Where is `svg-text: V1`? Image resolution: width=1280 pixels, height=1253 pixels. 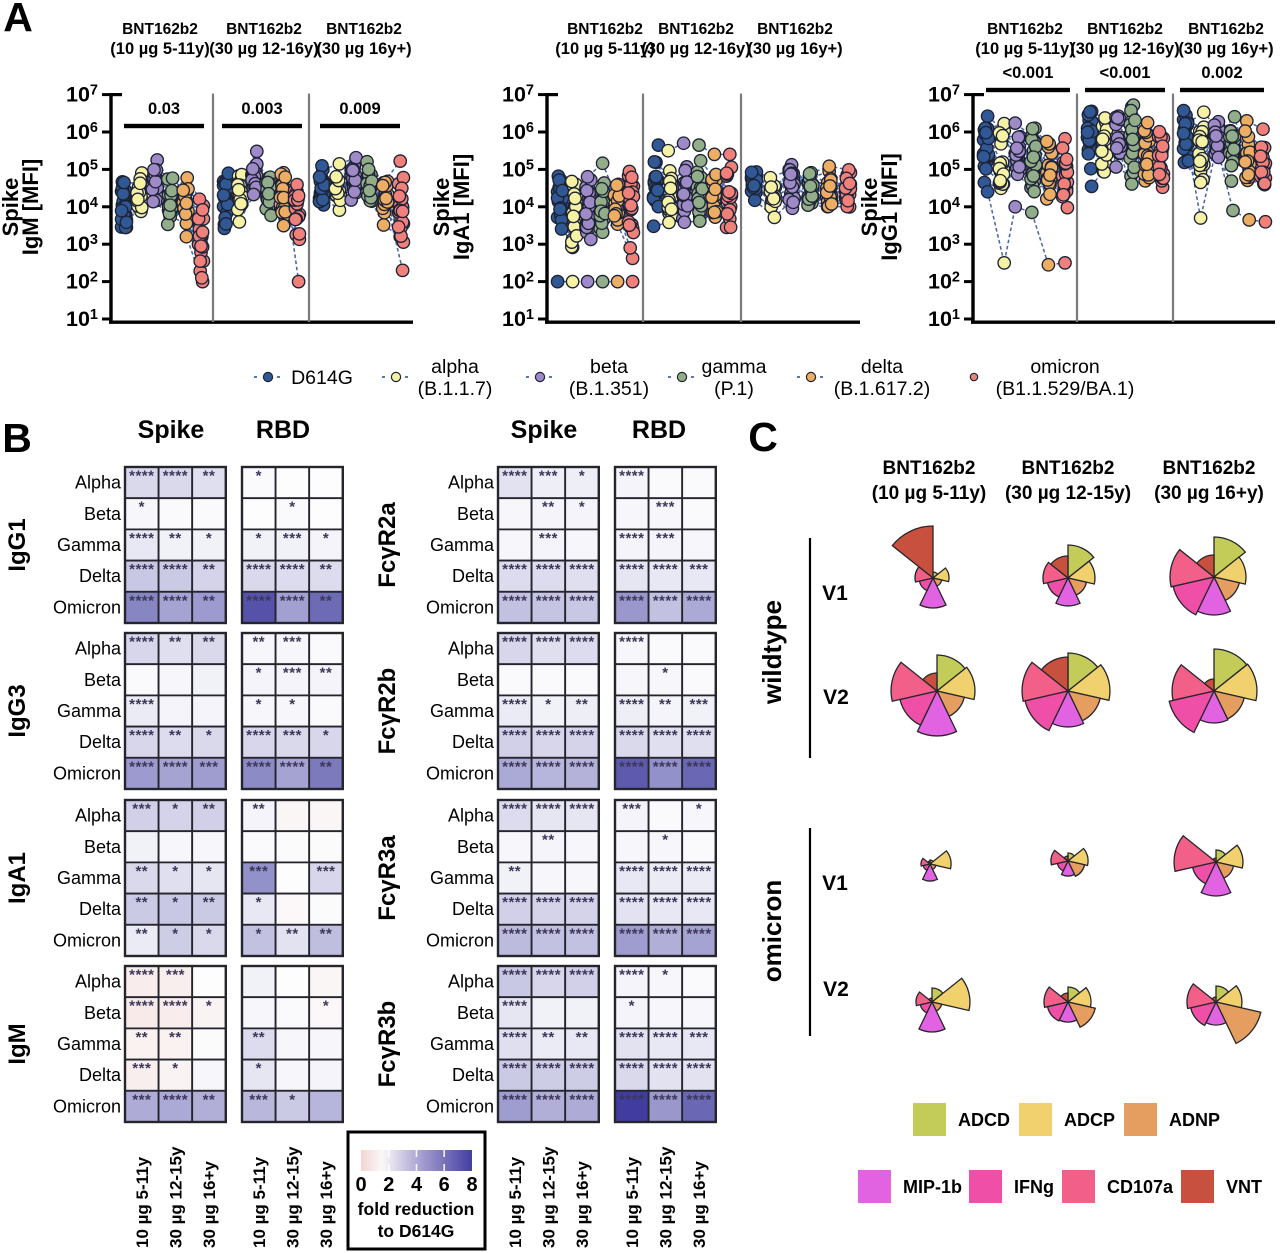 svg-text: V1 is located at coordinates (835, 883).